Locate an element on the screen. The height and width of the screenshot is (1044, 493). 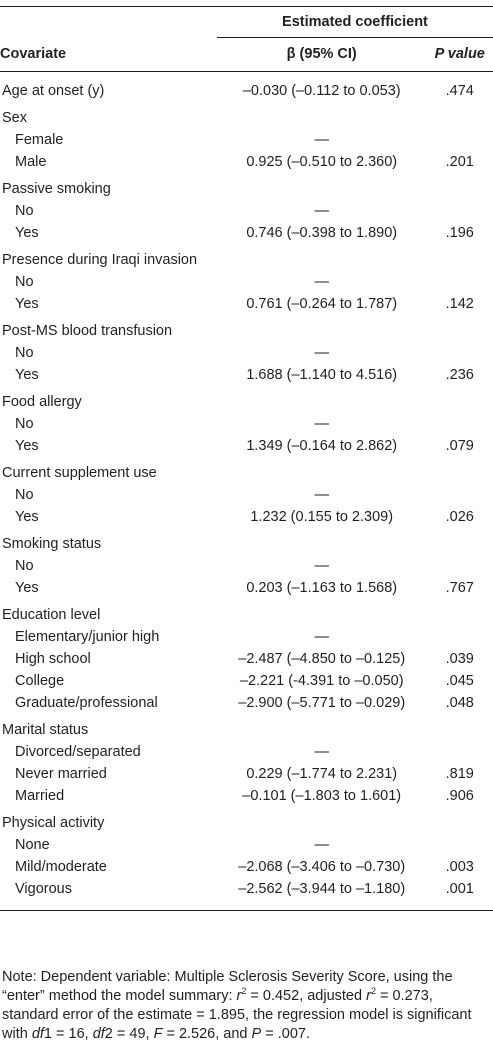
p-value: .026 is located at coordinates (459, 517).